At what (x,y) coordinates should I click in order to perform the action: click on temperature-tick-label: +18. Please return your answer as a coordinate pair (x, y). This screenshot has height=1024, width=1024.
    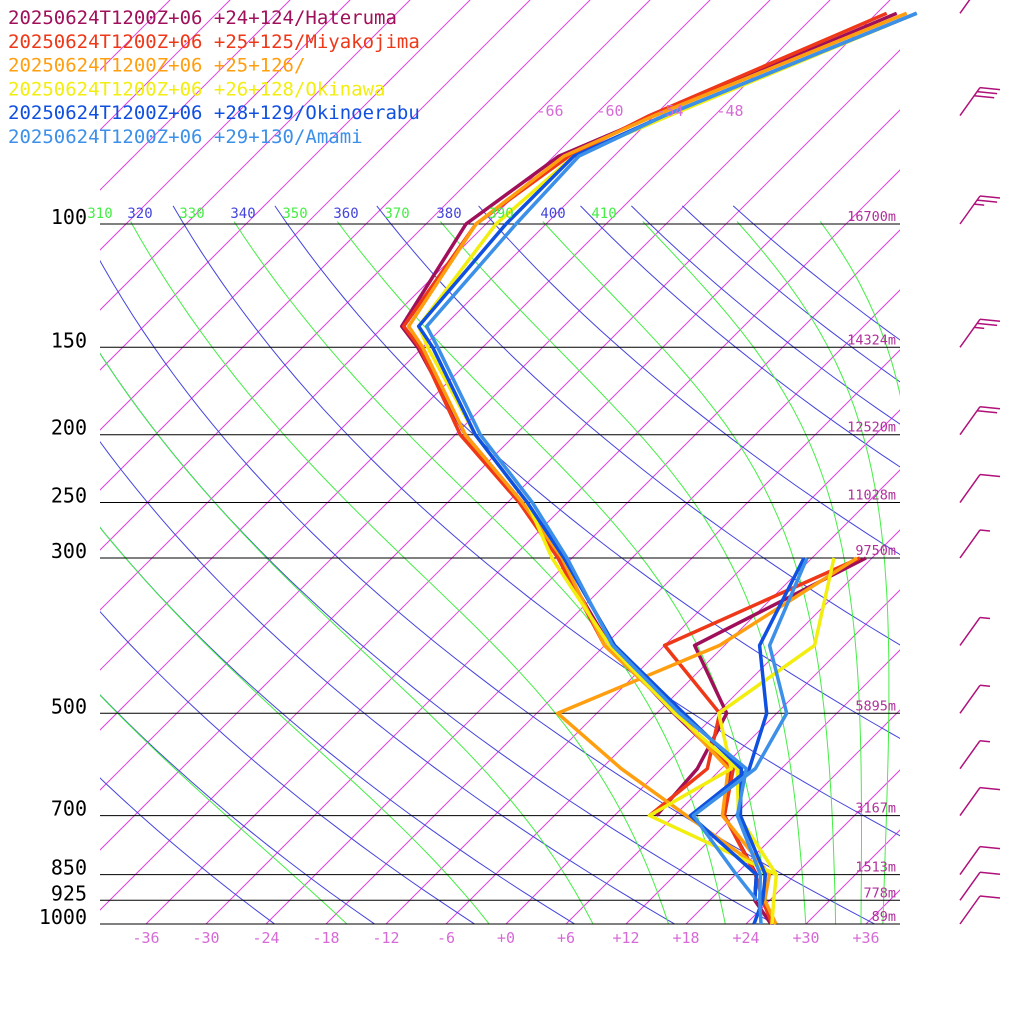
    Looking at the image, I should click on (685, 938).